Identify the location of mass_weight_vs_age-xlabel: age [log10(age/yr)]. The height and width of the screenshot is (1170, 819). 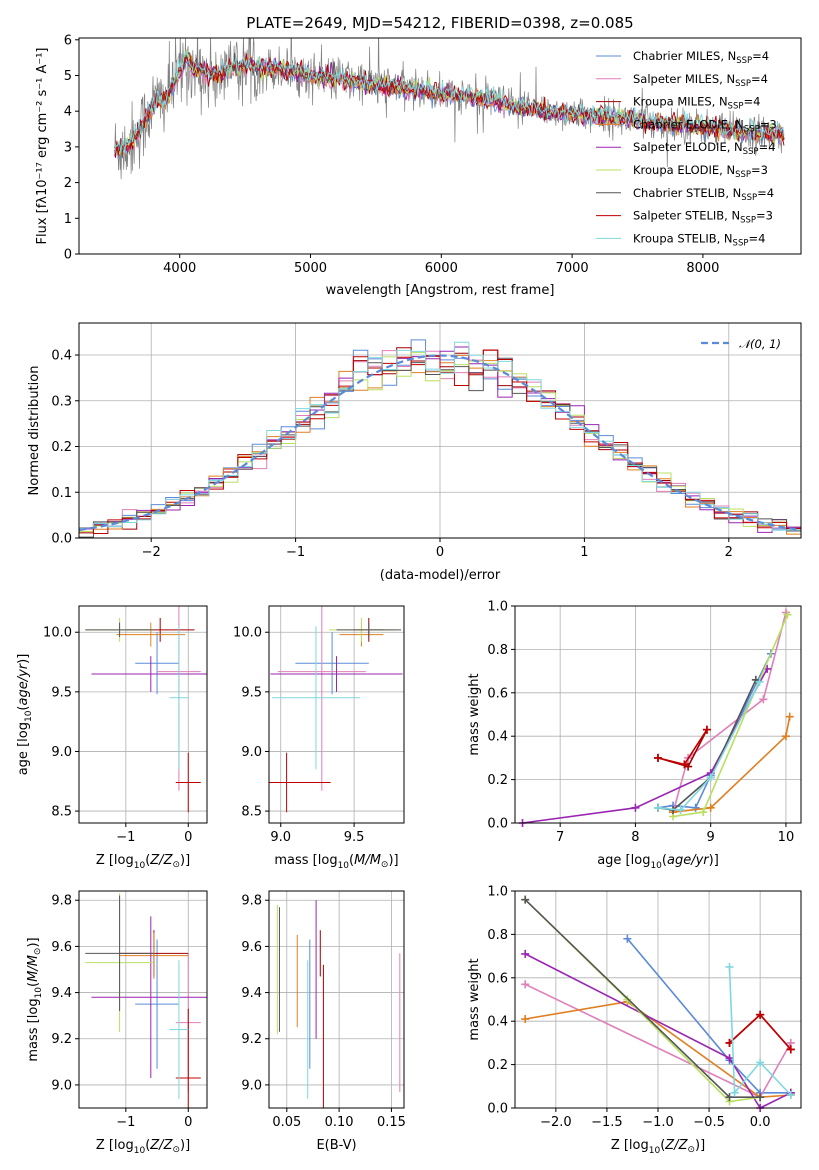
(658, 862).